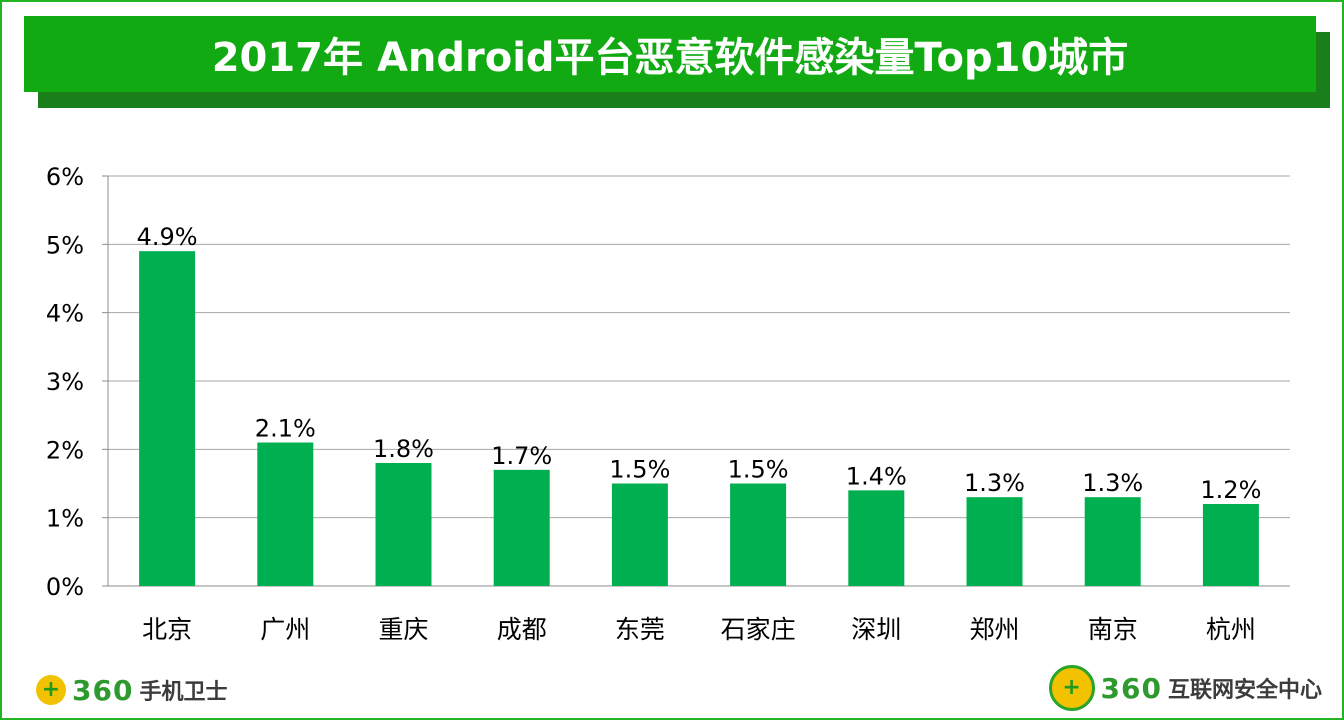 Image resolution: width=1344 pixels, height=720 pixels. I want to click on x-tick-label: 北京, so click(167, 629).